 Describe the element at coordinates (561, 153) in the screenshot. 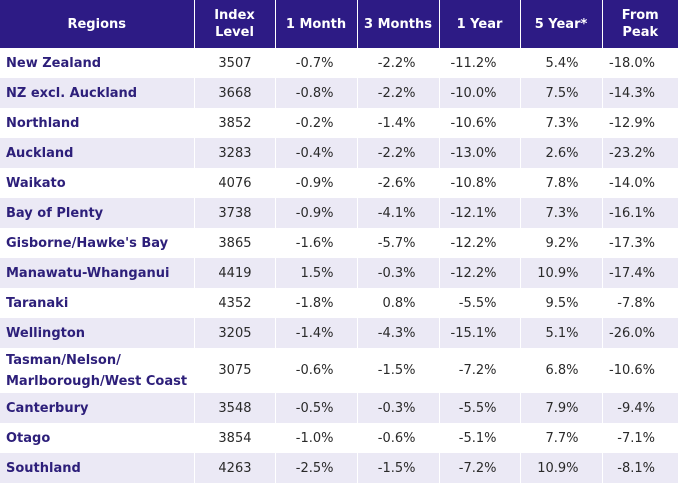

I see `cell-value: 2.6%` at that location.